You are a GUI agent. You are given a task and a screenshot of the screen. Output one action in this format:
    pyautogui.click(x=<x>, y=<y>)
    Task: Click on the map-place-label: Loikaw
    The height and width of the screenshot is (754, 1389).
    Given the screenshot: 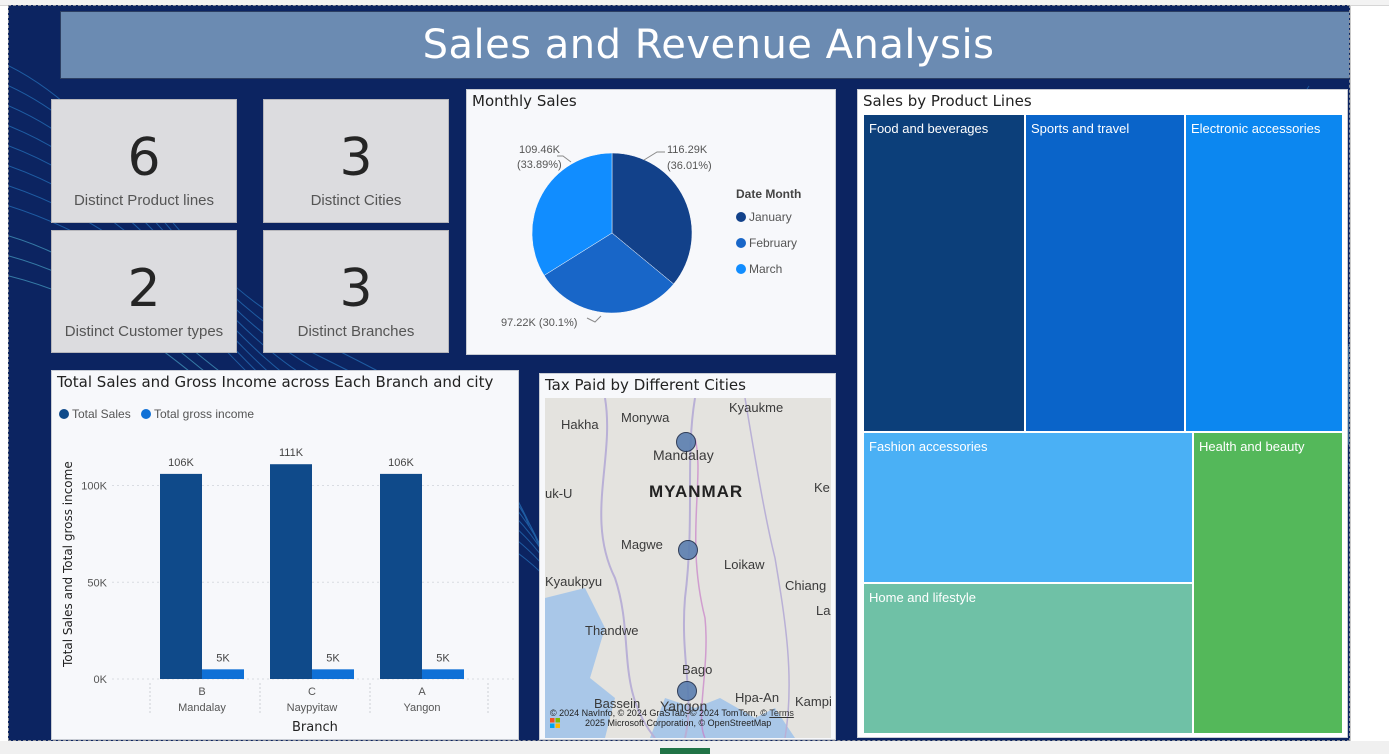 What is the action you would take?
    pyautogui.click(x=744, y=564)
    